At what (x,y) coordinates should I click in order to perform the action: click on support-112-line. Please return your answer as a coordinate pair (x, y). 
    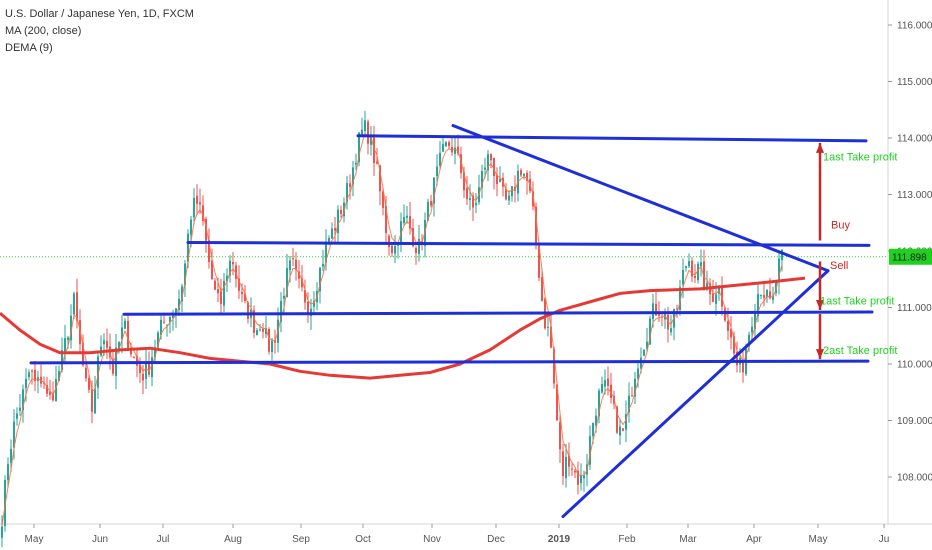
    Looking at the image, I should click on (528, 244).